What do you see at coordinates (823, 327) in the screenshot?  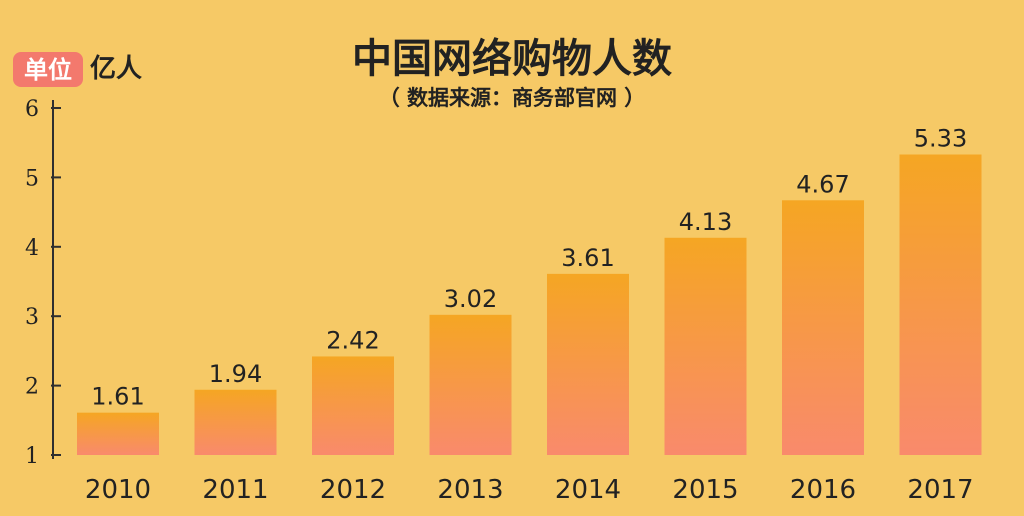 I see `bar-2016` at bounding box center [823, 327].